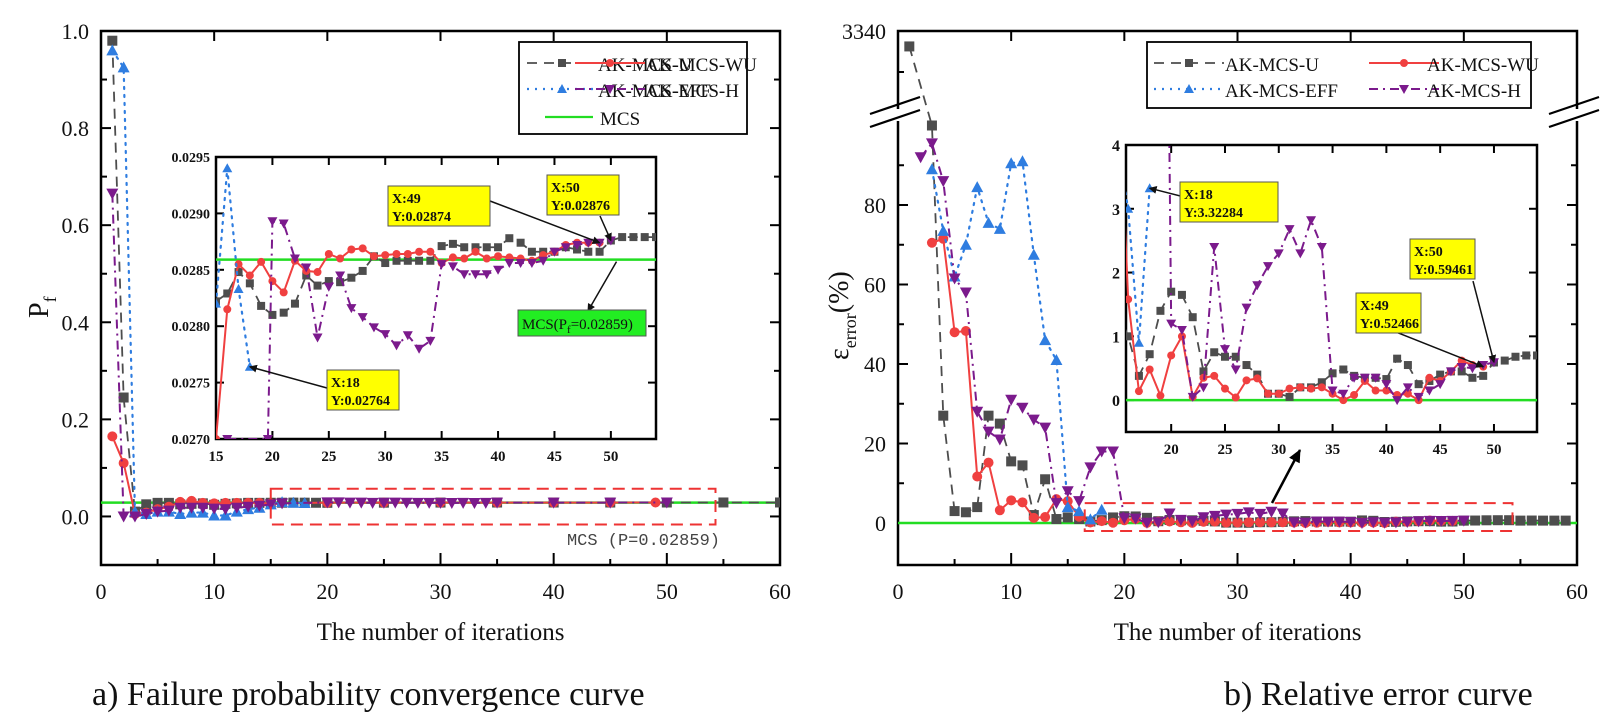  Describe the element at coordinates (554, 591) in the screenshot. I see `x-a-tick-label: 40` at that location.